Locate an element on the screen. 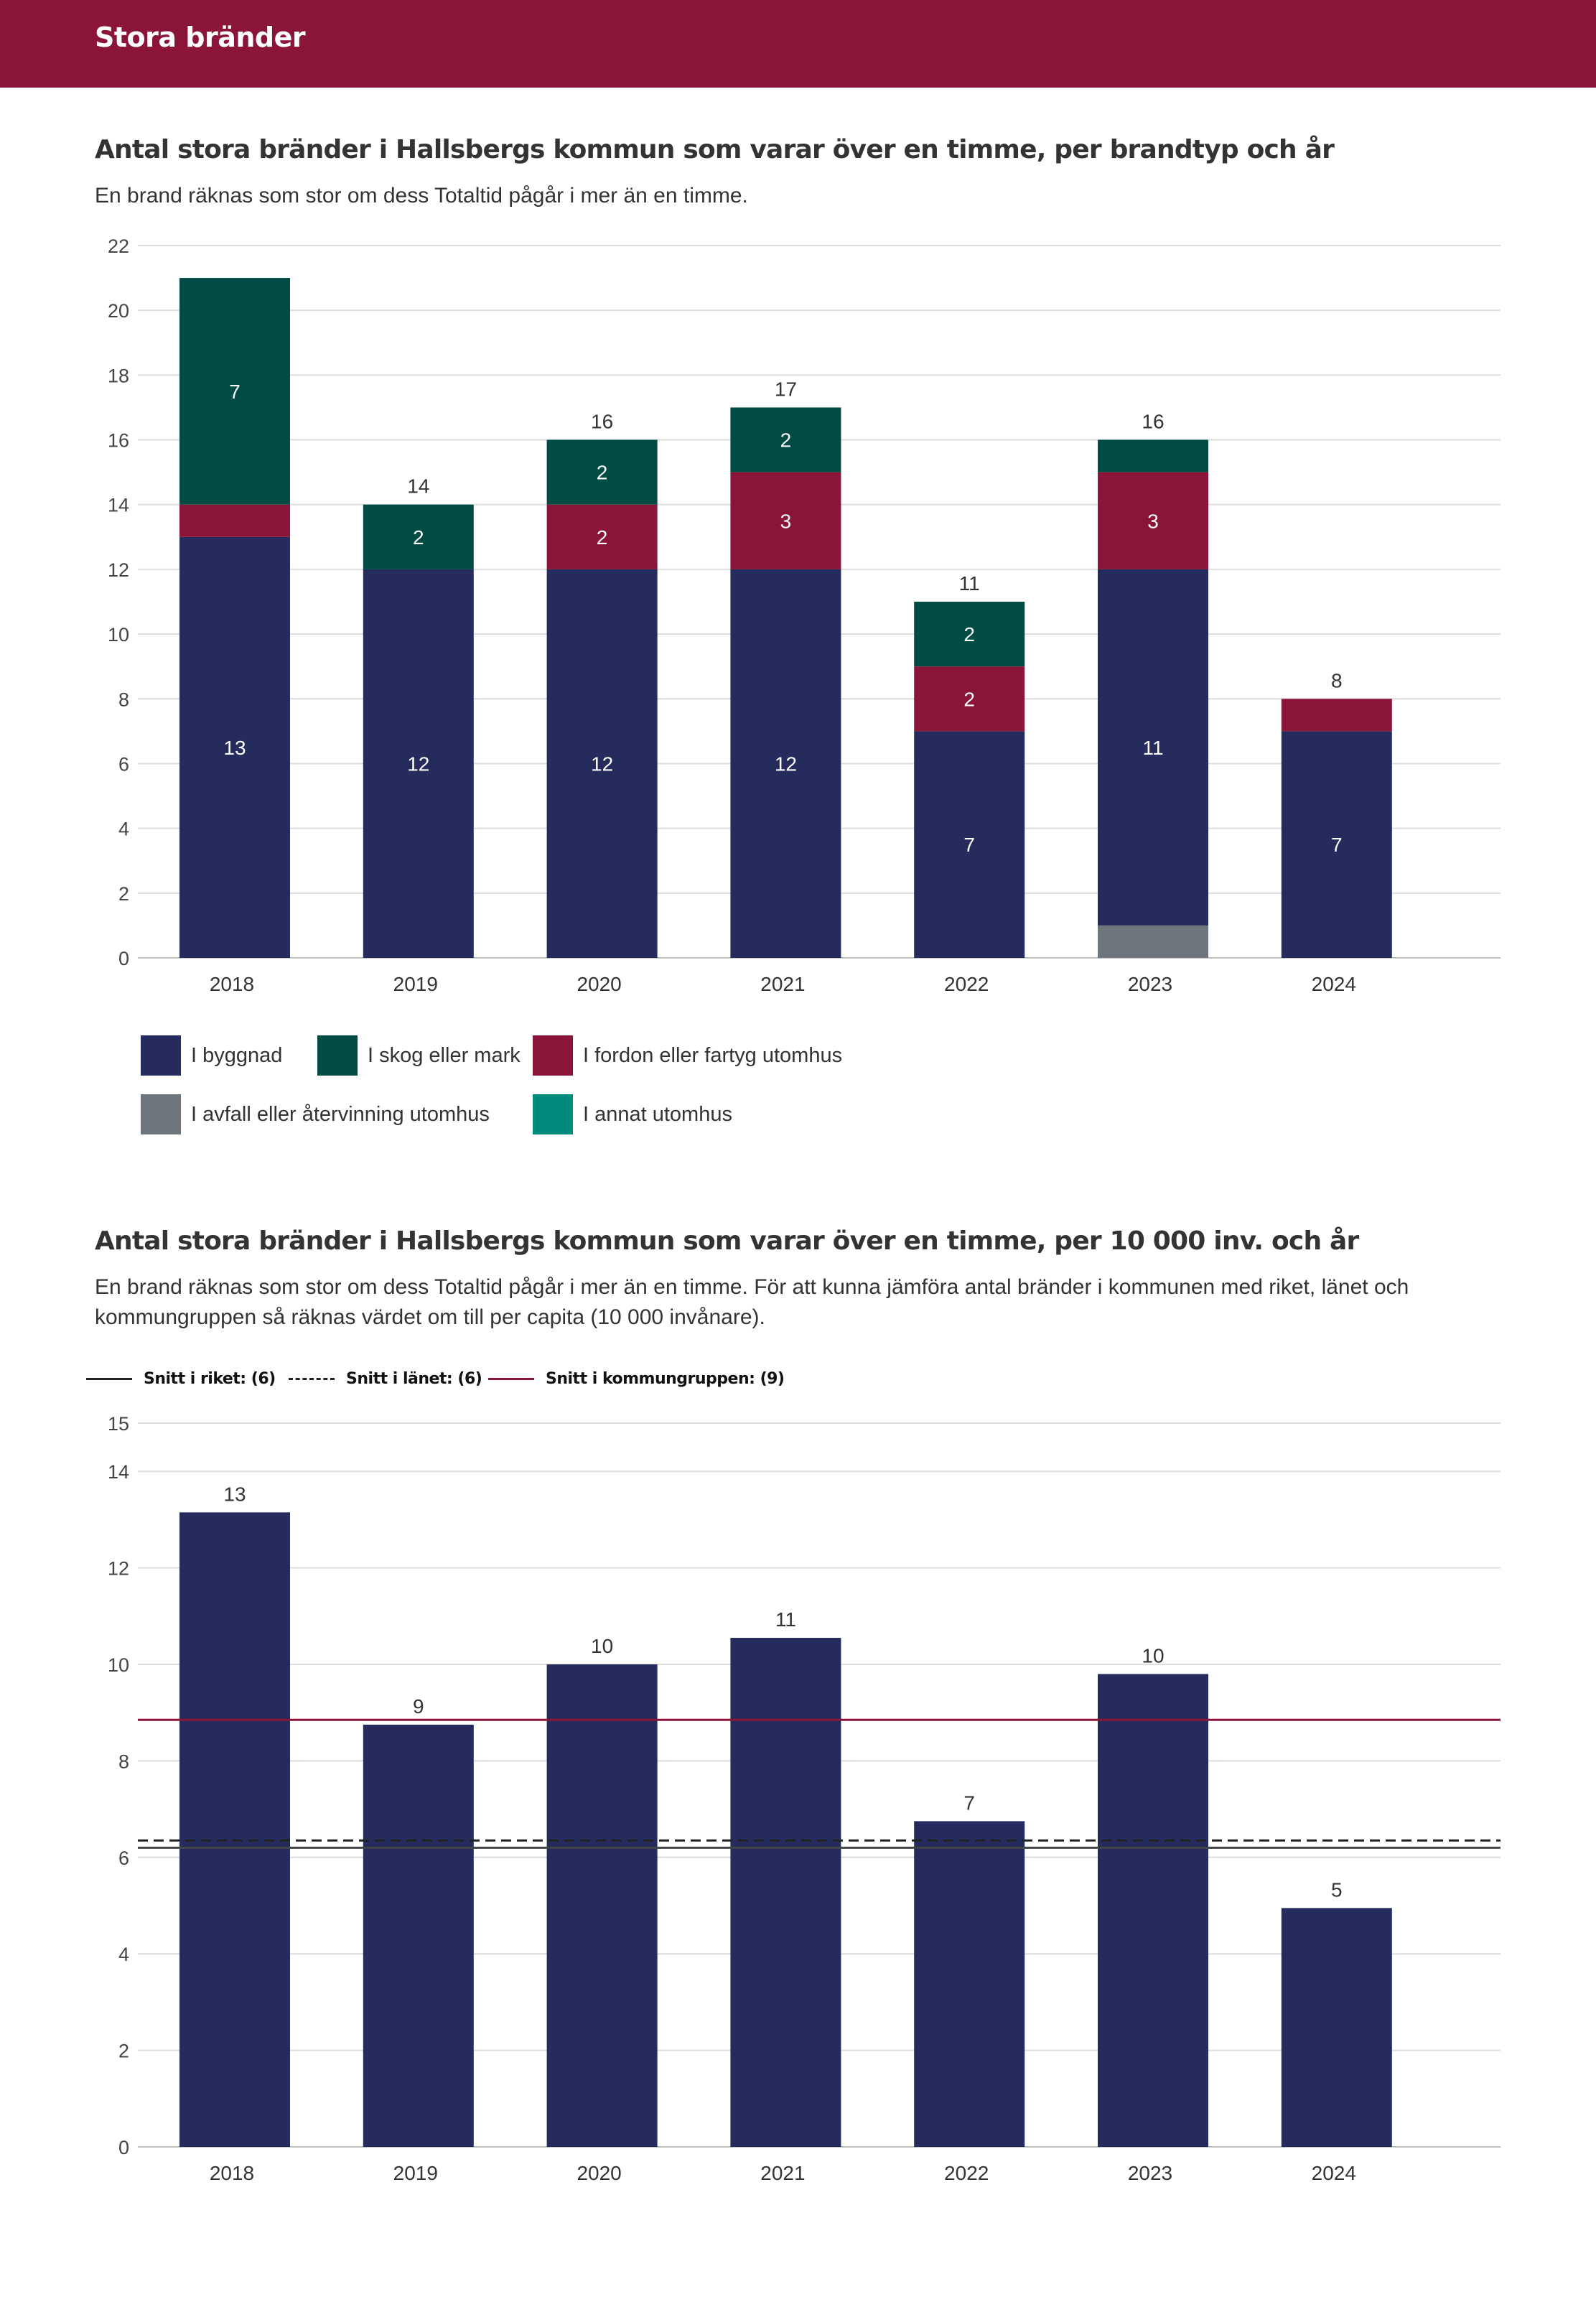 The height and width of the screenshot is (2307, 1596). y-tick-label: 2 is located at coordinates (123, 894).